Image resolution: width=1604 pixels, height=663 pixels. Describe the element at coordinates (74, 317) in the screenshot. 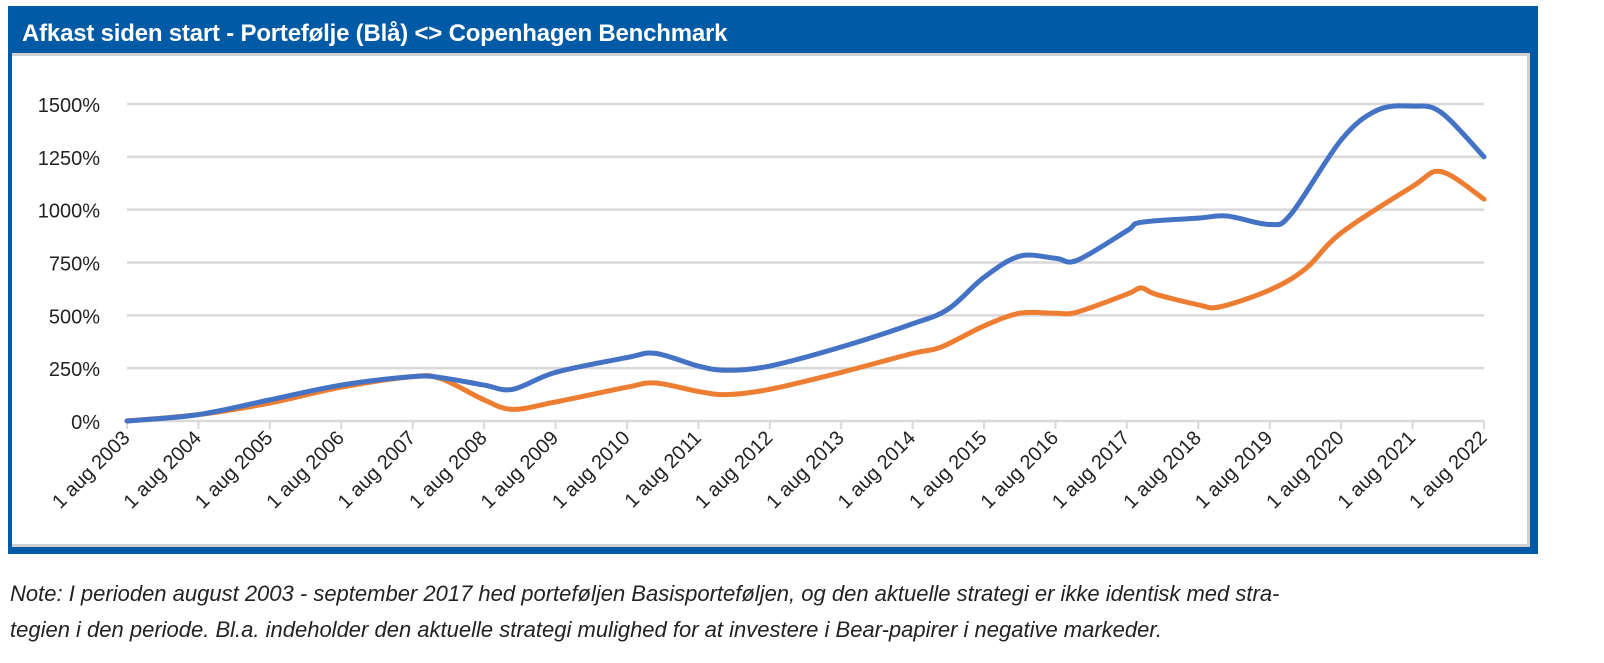

I see `y-tick-label: 500%` at that location.